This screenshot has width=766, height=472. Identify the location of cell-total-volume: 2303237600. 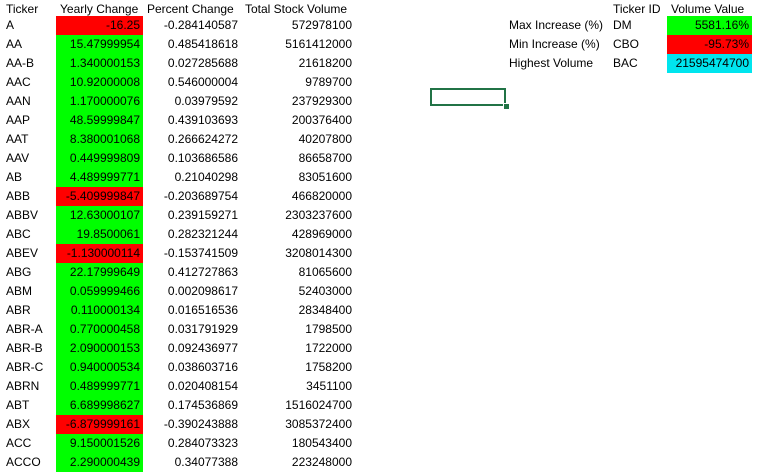
(318, 215).